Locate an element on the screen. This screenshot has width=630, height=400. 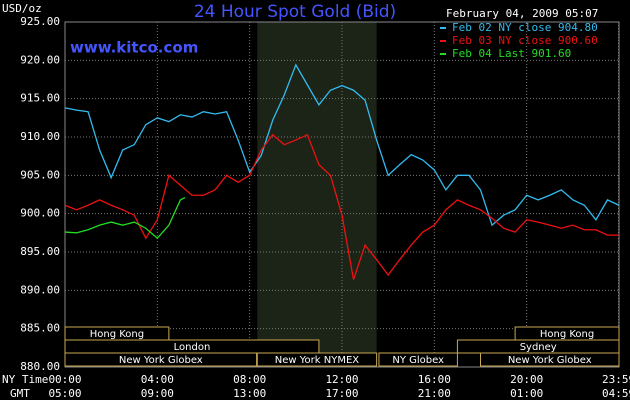
x-tick-label: 12:00 is located at coordinates (341, 379).